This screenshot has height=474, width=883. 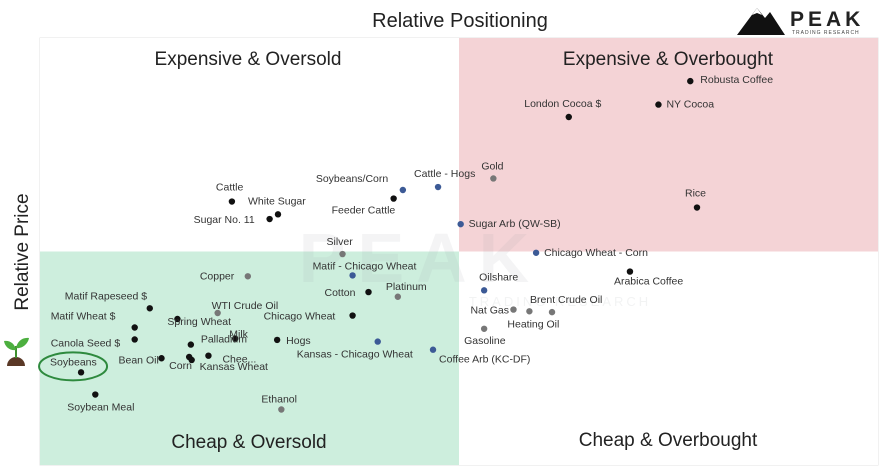 What do you see at coordinates (340, 247) in the screenshot?
I see `data-point: Silver` at bounding box center [340, 247].